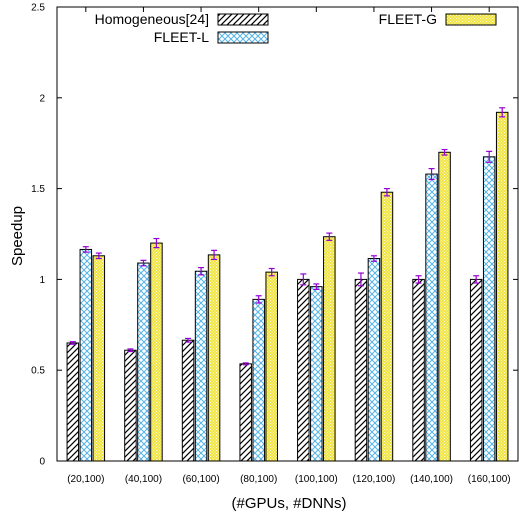 This screenshot has height=513, width=519. Describe the element at coordinates (316, 479) in the screenshot. I see `x-tick-label: (100,100)` at that location.